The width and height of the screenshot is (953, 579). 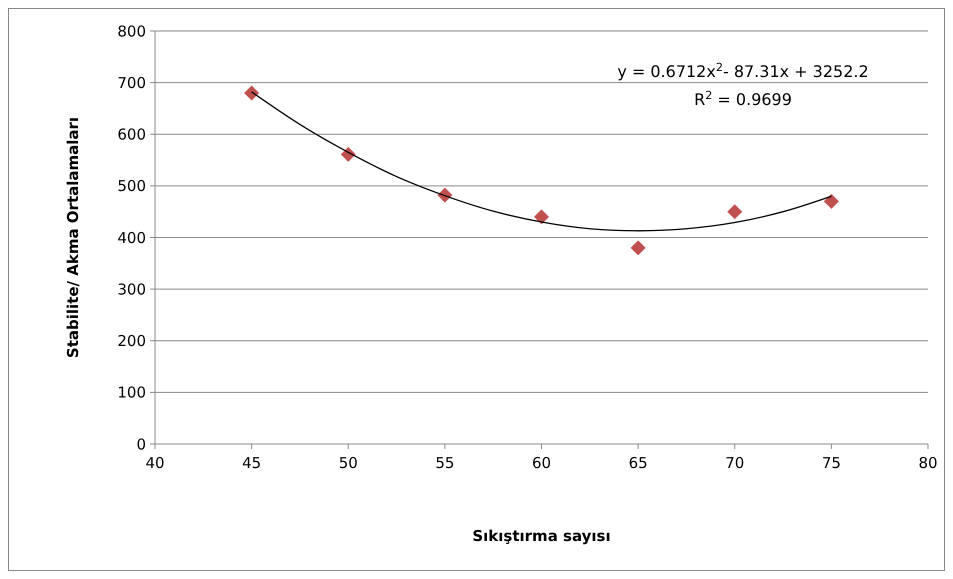 What do you see at coordinates (638, 463) in the screenshot?
I see `x-tick-label: 65` at bounding box center [638, 463].